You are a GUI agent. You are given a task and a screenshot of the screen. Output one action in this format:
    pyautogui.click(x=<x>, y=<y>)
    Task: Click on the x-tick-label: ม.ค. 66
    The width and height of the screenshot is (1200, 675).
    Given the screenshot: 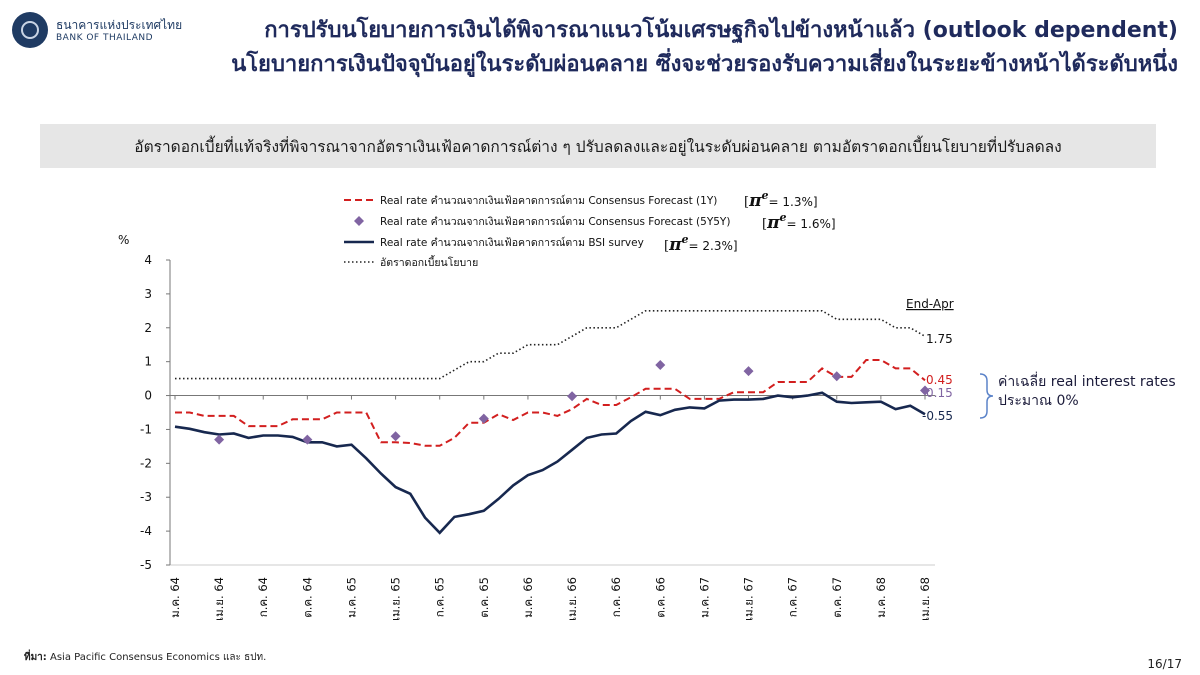 What is the action you would take?
    pyautogui.click(x=528, y=597)
    